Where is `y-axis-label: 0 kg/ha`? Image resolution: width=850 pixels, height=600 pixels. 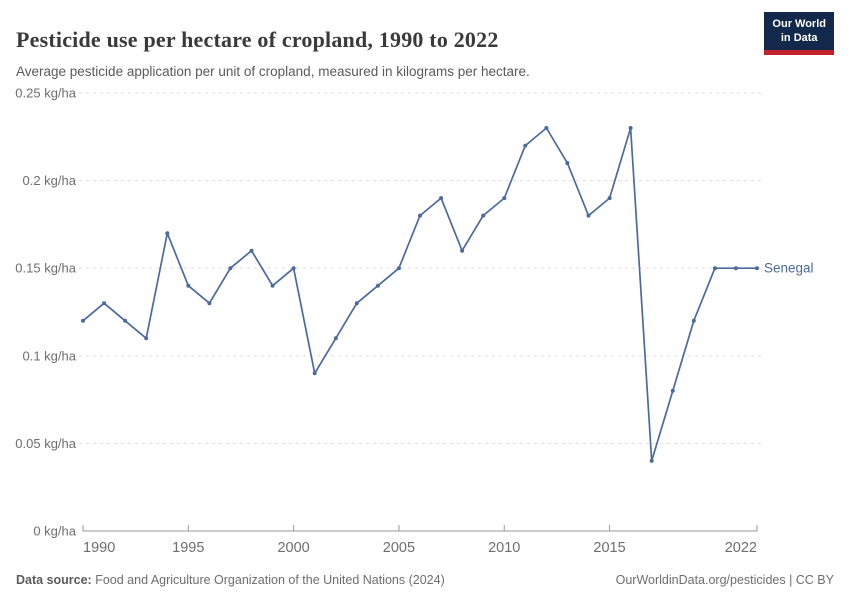
y-axis-label: 0 kg/ha is located at coordinates (54, 531).